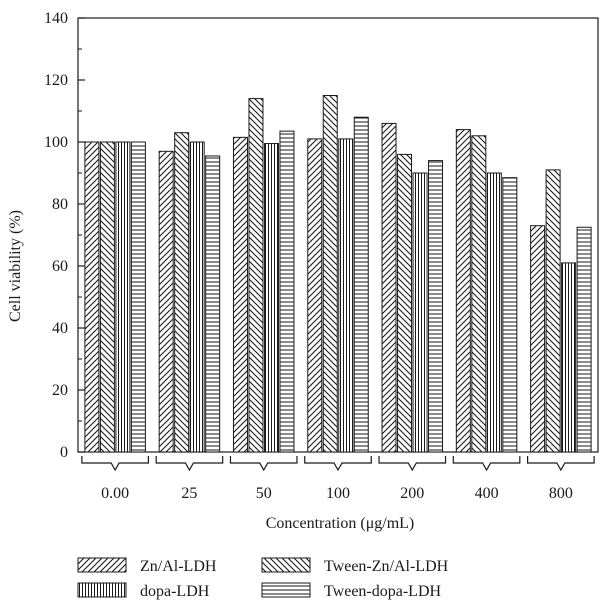 This screenshot has height=616, width=605. I want to click on y-tick-label: 20, so click(60, 390).